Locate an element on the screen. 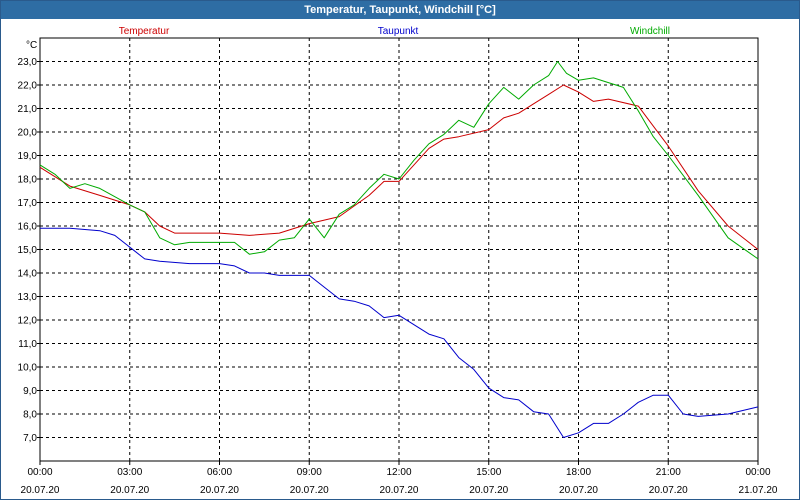  x-tick-label-time: 03:00 is located at coordinates (129, 472).